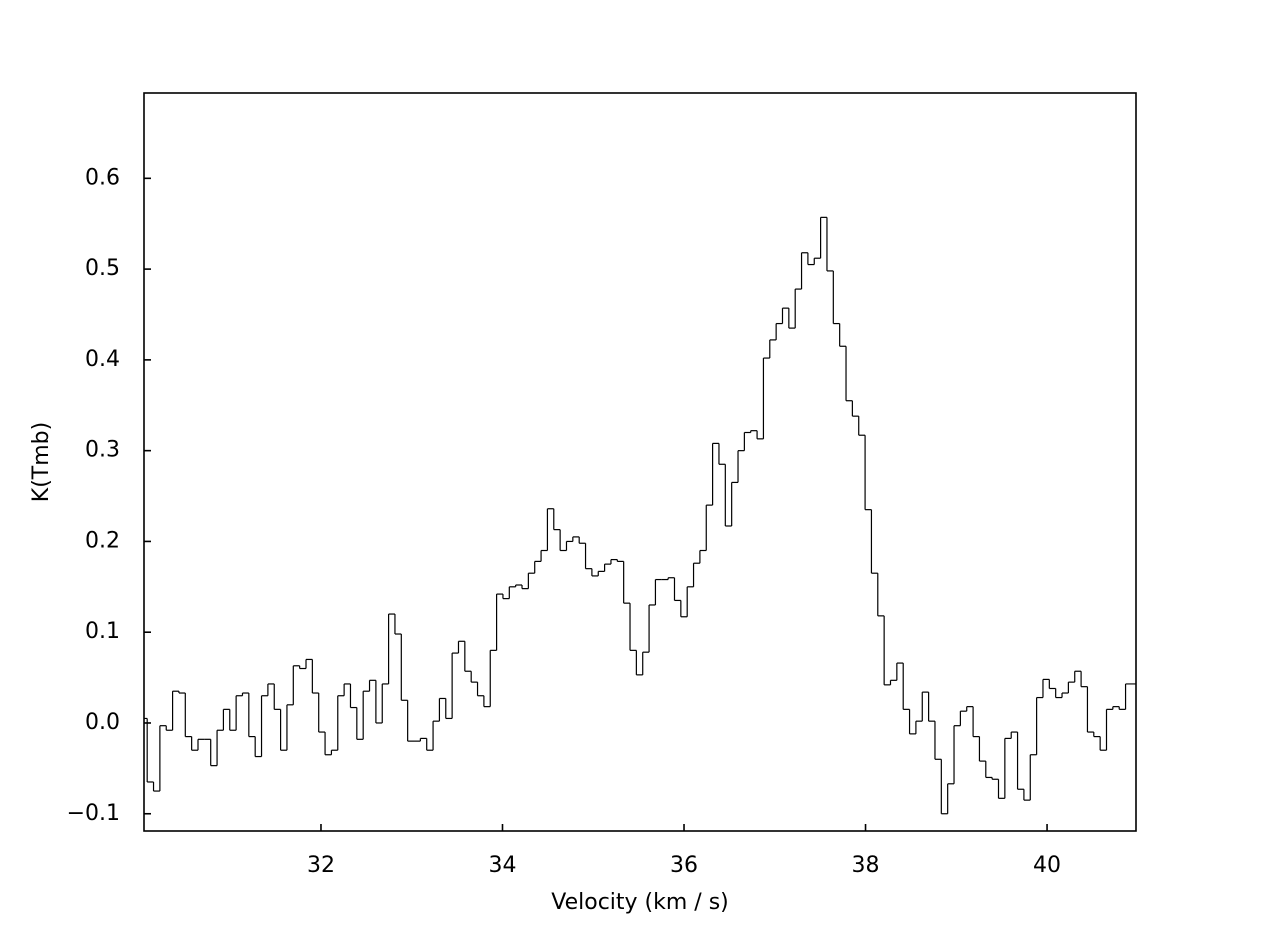 Image resolution: width=1262 pixels, height=932 pixels. What do you see at coordinates (502, 865) in the screenshot?
I see `x-tick-label: 34` at bounding box center [502, 865].